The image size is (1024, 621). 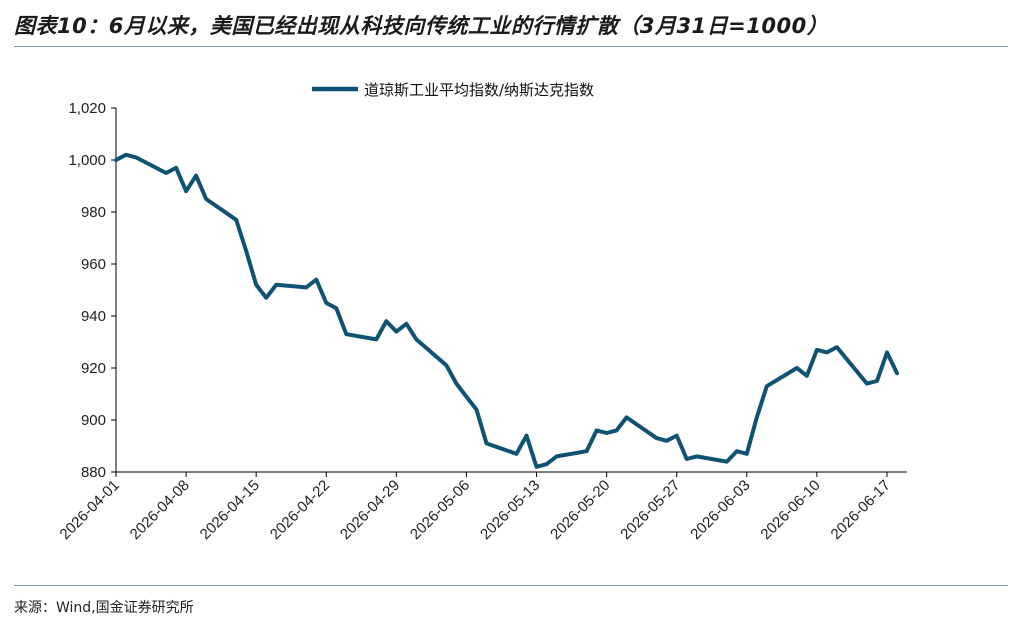 What do you see at coordinates (300, 510) in the screenshot?
I see `x-tick-label: 2026-04-22` at bounding box center [300, 510].